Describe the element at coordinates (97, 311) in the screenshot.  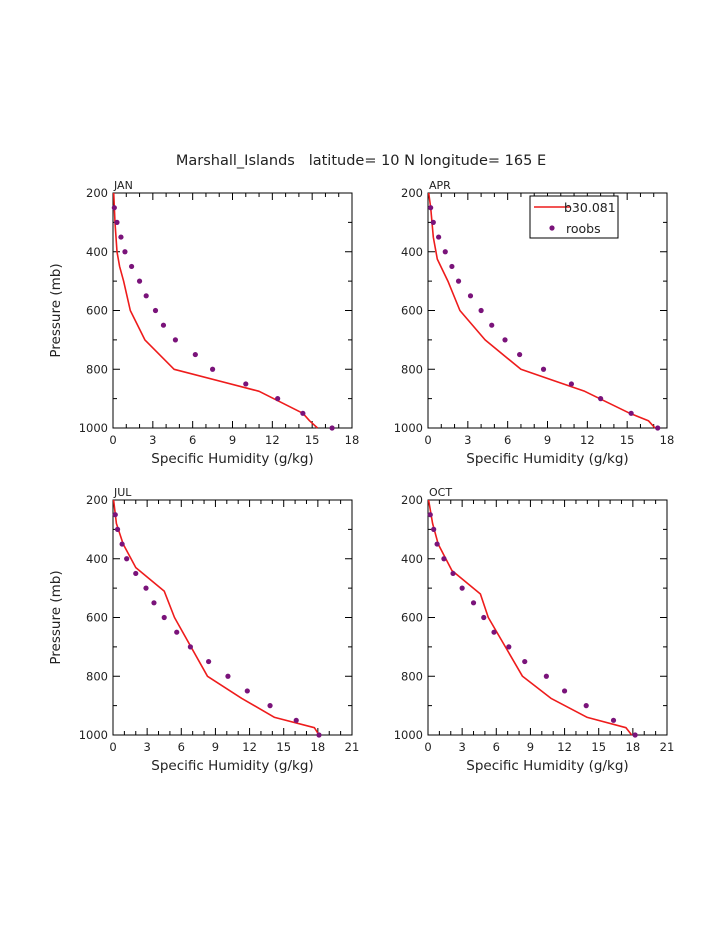
I see `jan-ytick-label: 600` at that location.